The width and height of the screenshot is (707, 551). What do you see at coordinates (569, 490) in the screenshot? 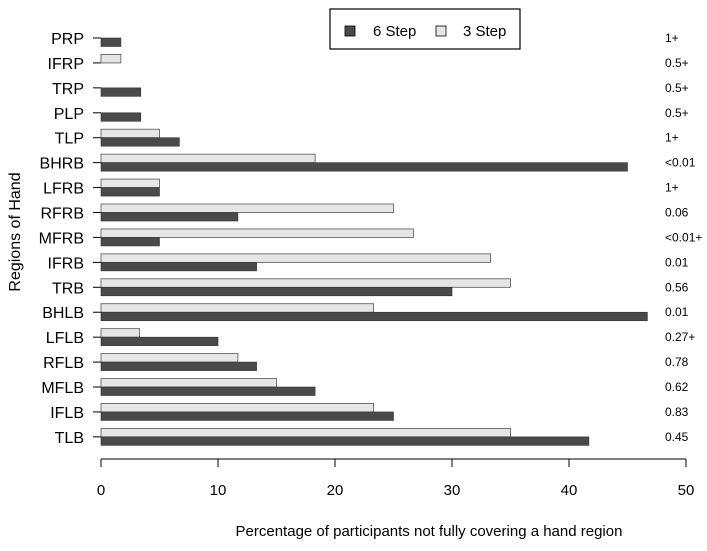
I see `x-tick-label: 40` at bounding box center [569, 490].